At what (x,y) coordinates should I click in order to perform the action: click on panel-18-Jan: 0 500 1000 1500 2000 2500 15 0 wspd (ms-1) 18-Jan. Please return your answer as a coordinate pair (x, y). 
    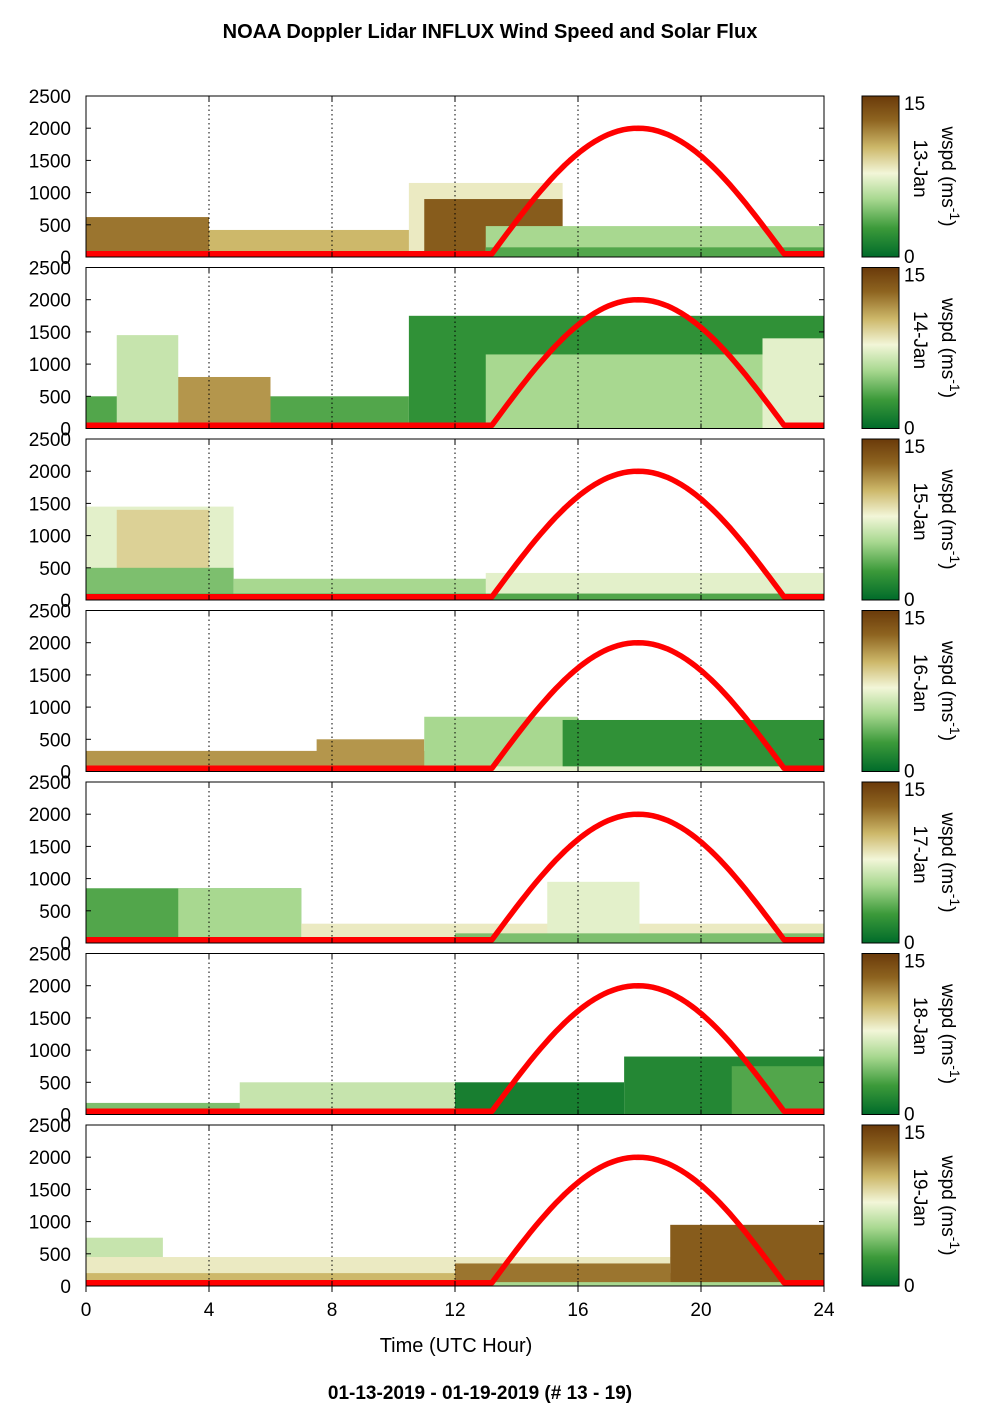
    Looking at the image, I should click on (496, 1036).